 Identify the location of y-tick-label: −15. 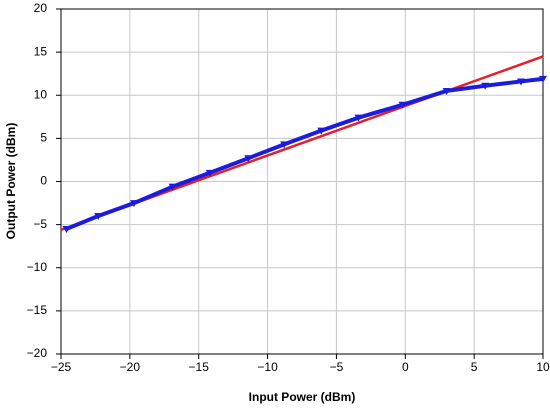
(37, 310).